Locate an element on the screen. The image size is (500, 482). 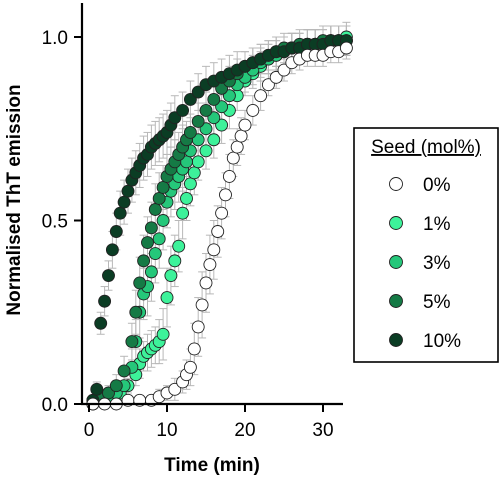
legend-label: 0% is located at coordinates (437, 185).